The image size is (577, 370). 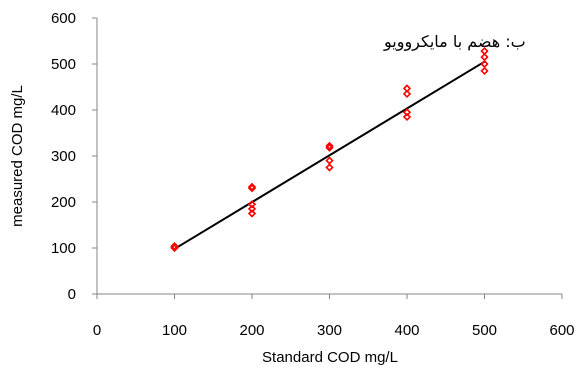 What do you see at coordinates (174, 330) in the screenshot?
I see `x-tick-label: 100` at bounding box center [174, 330].